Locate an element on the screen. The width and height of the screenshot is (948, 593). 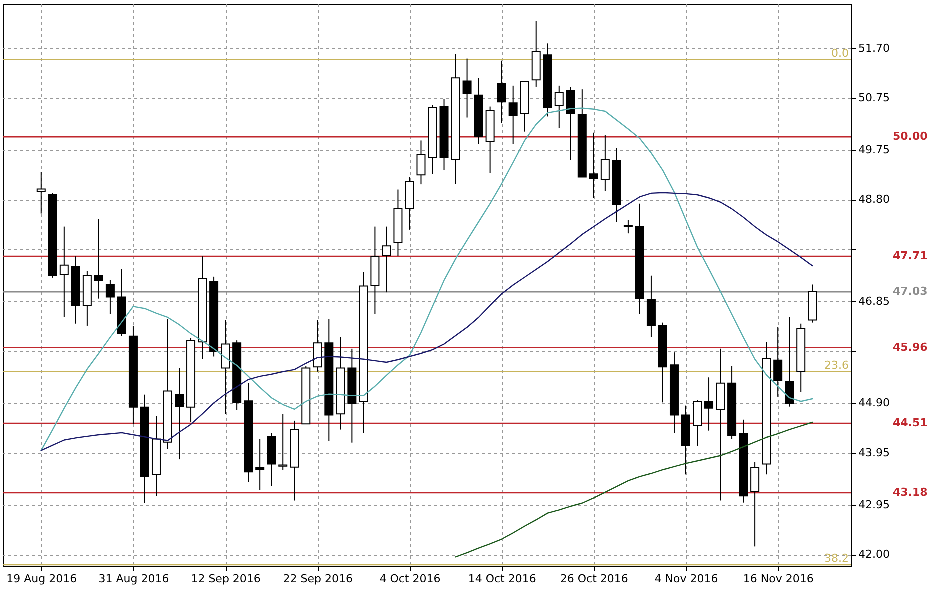
annotation: 38.2 is located at coordinates (836, 558).